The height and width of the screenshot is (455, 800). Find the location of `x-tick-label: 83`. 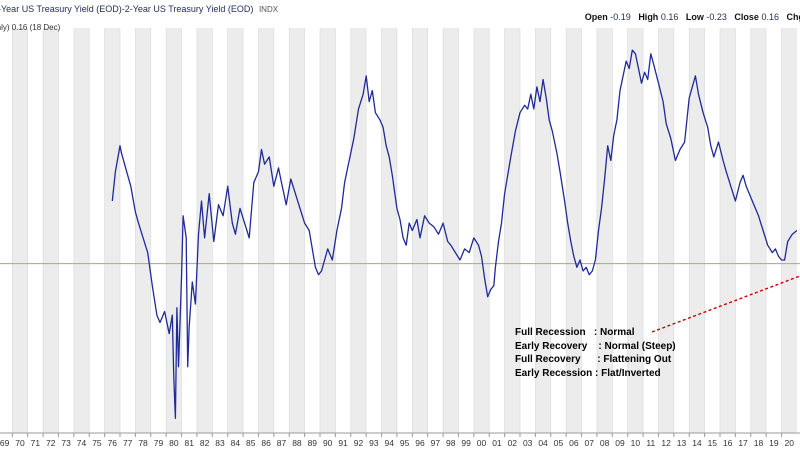

x-tick-label: 83 is located at coordinates (220, 443).